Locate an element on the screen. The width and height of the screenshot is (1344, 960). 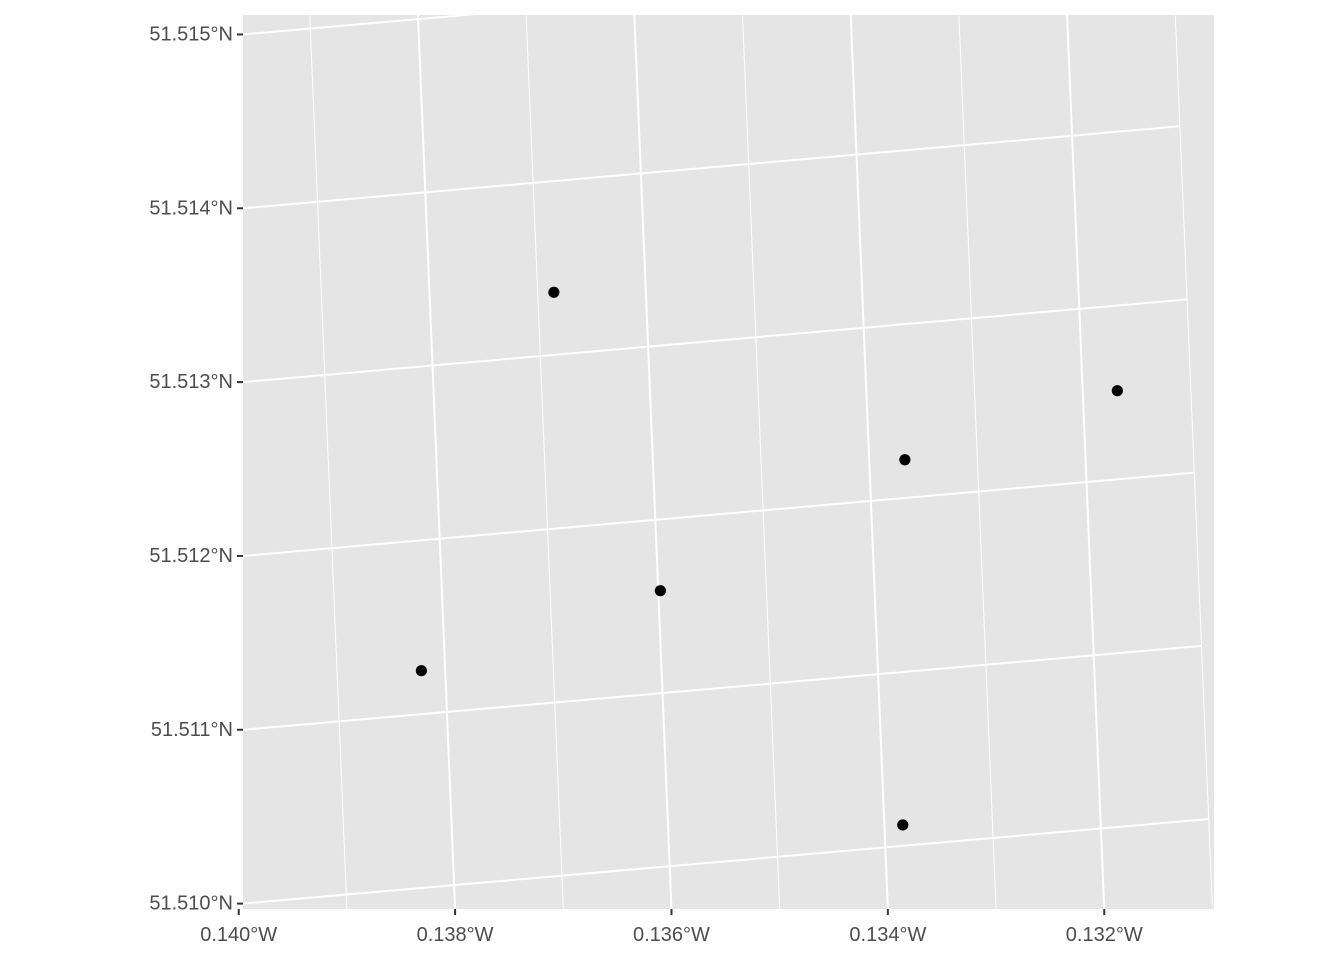
y-tick-label: 51.514°N is located at coordinates (191, 208).